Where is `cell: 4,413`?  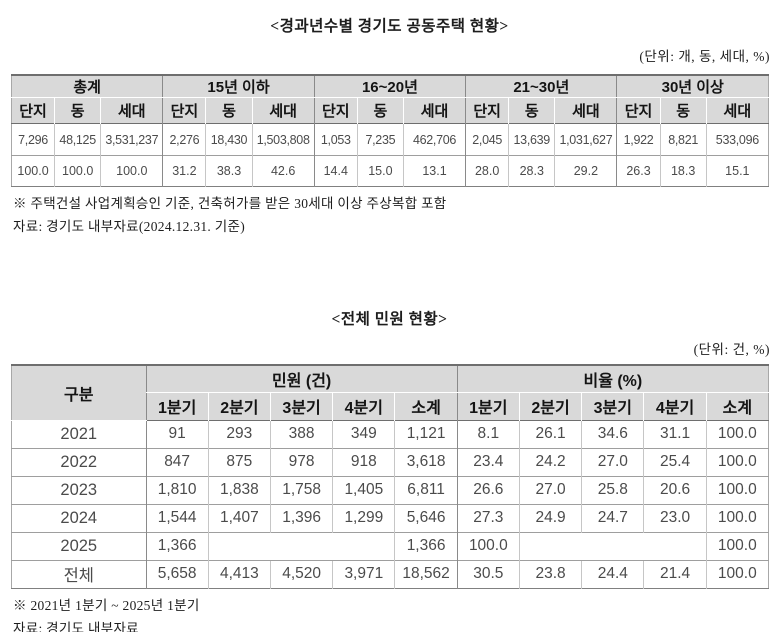 cell: 4,413 is located at coordinates (239, 573).